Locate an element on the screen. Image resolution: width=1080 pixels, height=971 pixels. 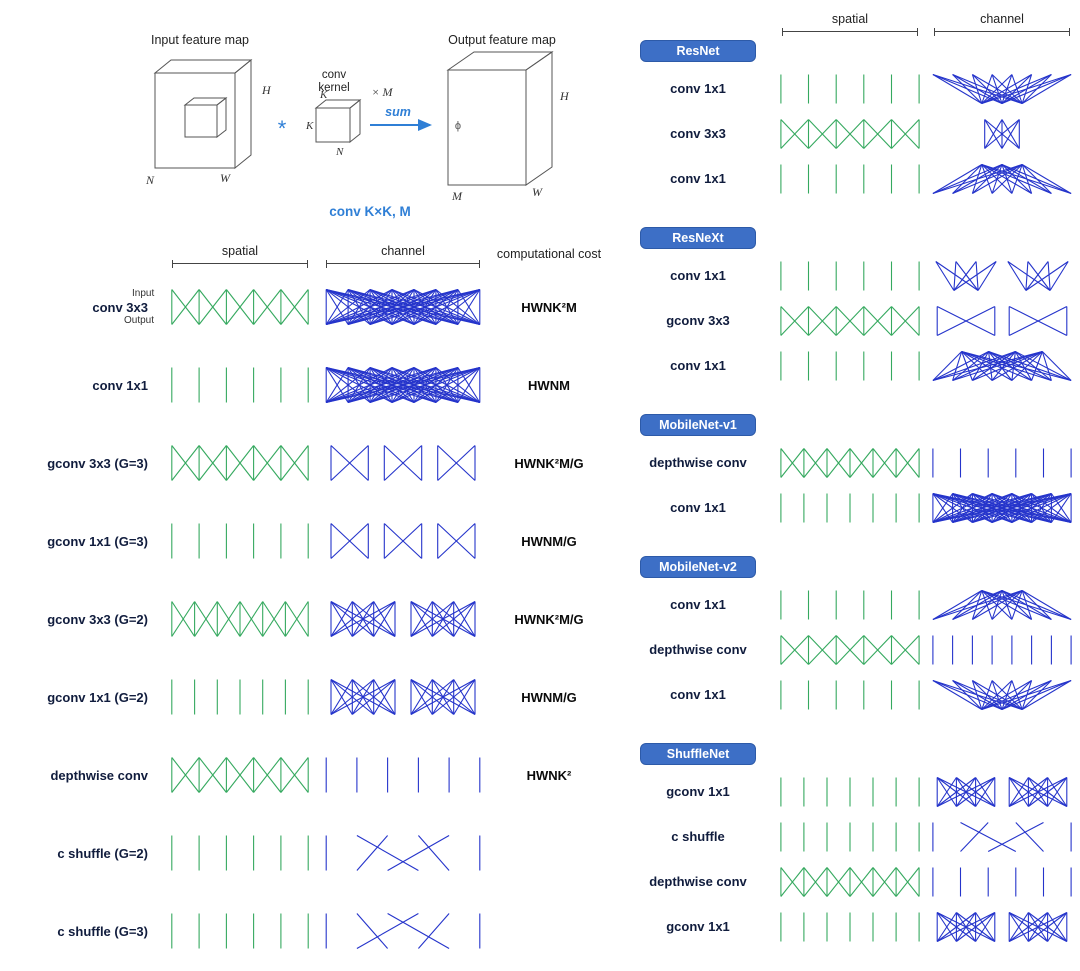
architecture-section: ResNeXt conv 1x1 gconv 3x3 conv 1x1 is located at coordinates (850, 307).